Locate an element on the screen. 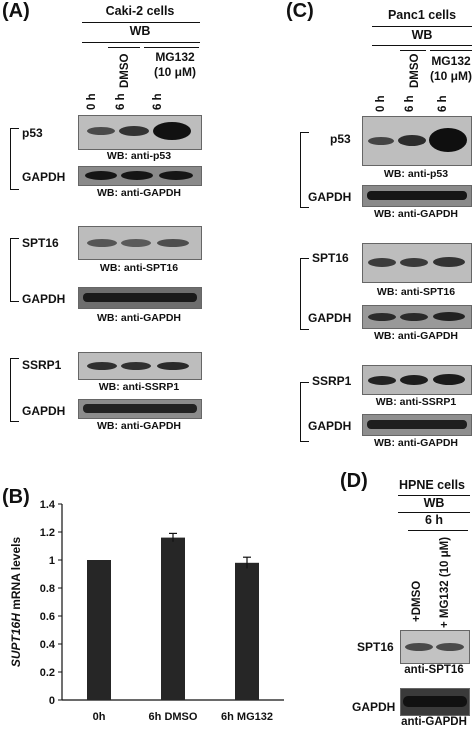 The width and height of the screenshot is (474, 731). y-tick-label: 1 is located at coordinates (52, 561).